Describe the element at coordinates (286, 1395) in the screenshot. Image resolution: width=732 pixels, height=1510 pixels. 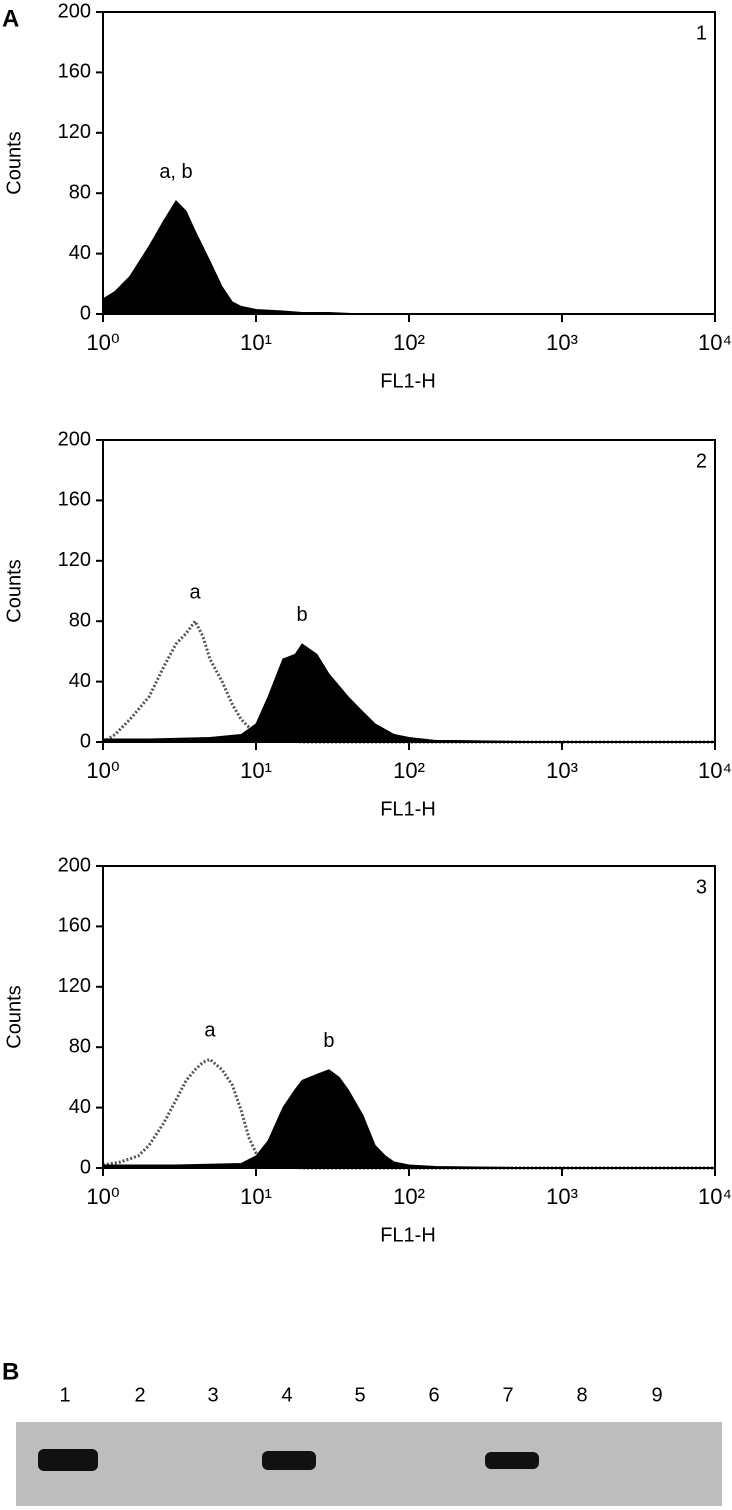
I see `lane-label: 4` at that location.